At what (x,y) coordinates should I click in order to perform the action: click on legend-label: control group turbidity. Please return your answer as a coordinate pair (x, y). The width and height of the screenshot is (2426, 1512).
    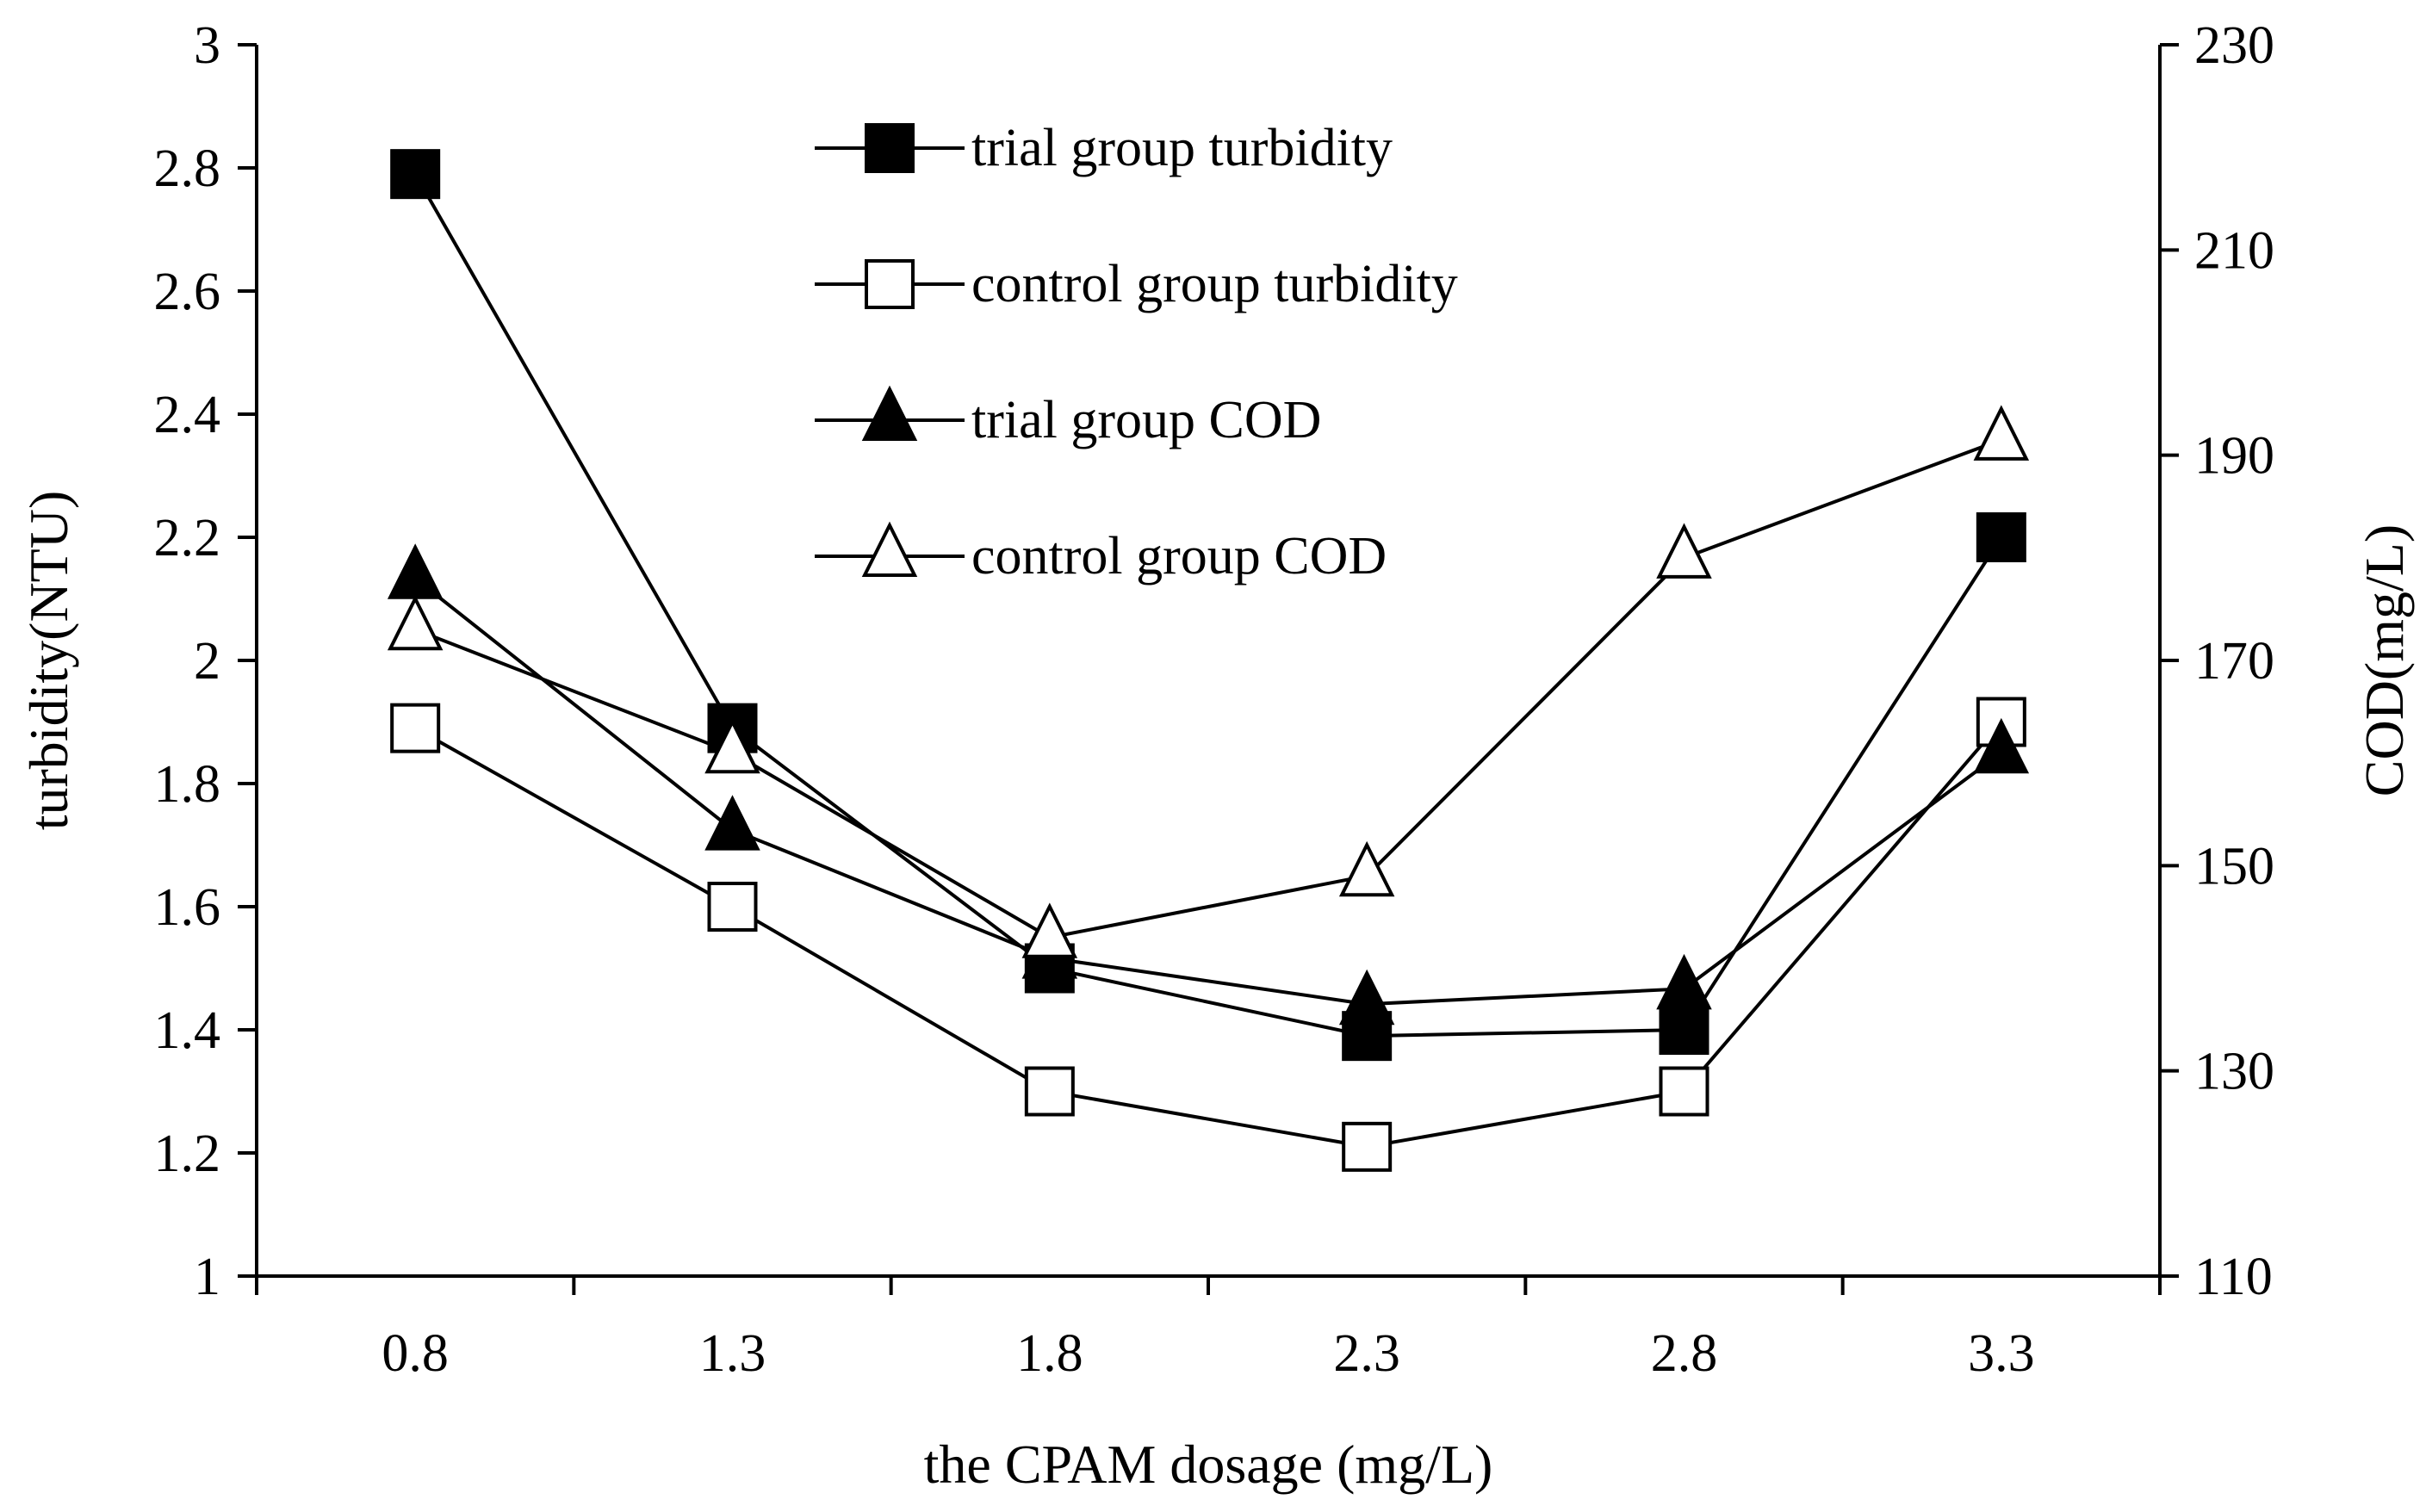
    Looking at the image, I should click on (1214, 284).